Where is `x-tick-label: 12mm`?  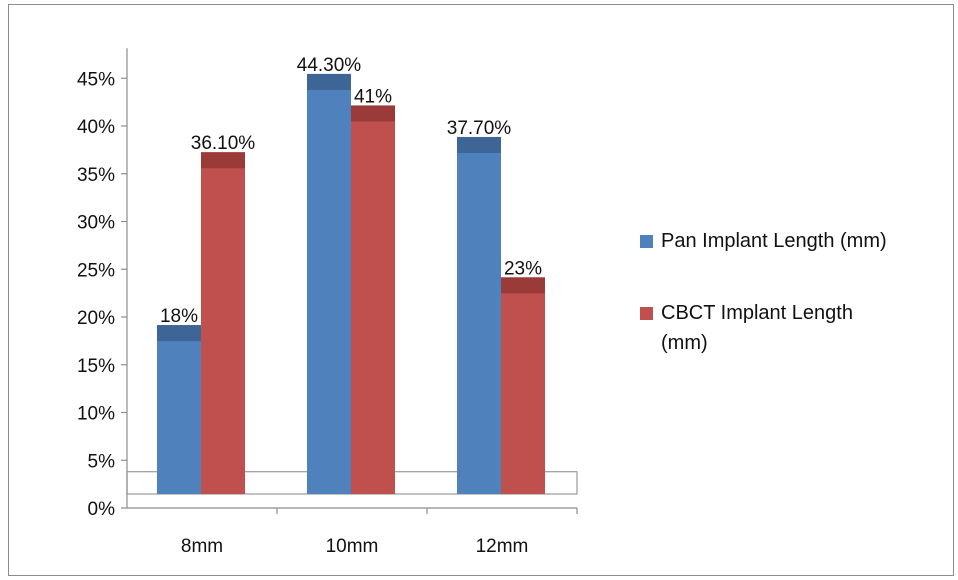 x-tick-label: 12mm is located at coordinates (502, 546).